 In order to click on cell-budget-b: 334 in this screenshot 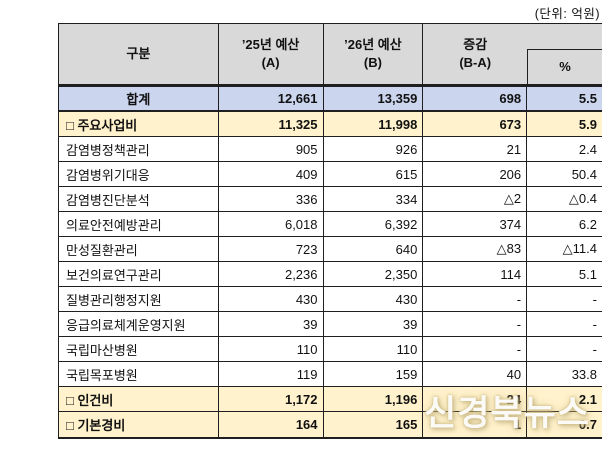, I will do `click(374, 199)`.